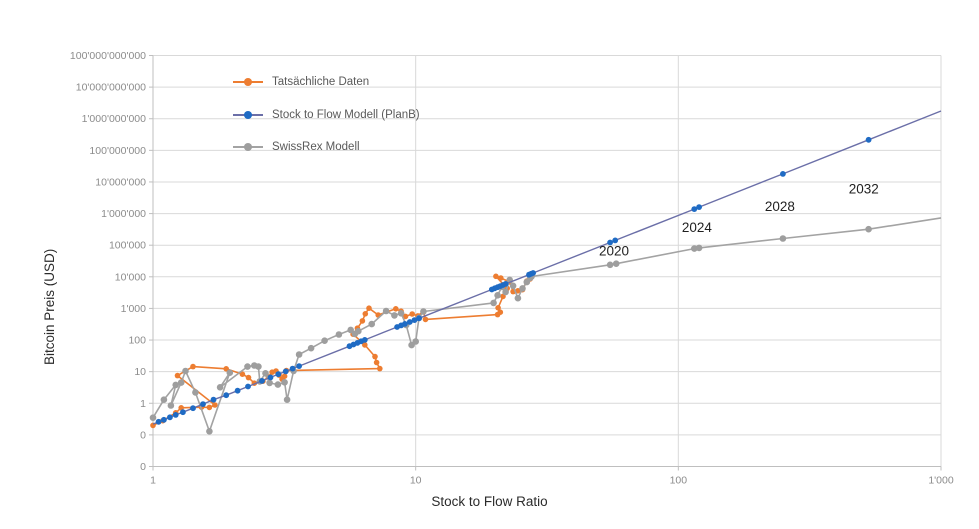 This screenshot has height=529, width=979. I want to click on annotation-2032: 2032, so click(864, 188).